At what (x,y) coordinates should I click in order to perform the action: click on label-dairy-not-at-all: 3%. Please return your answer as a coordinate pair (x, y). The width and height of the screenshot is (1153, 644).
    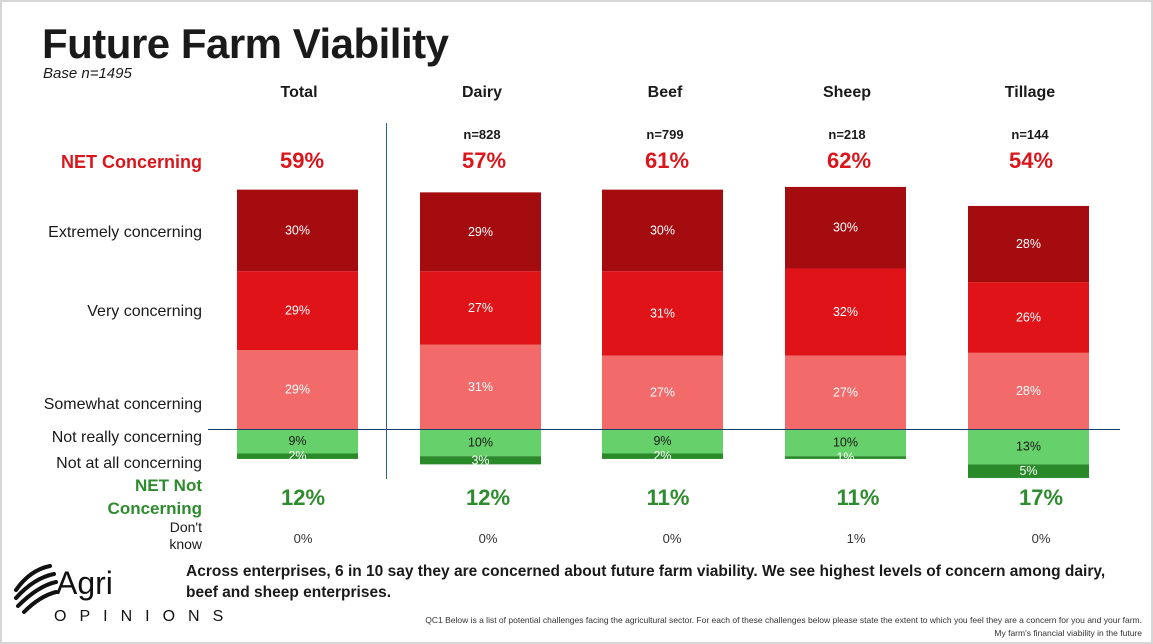
    Looking at the image, I should click on (480, 460).